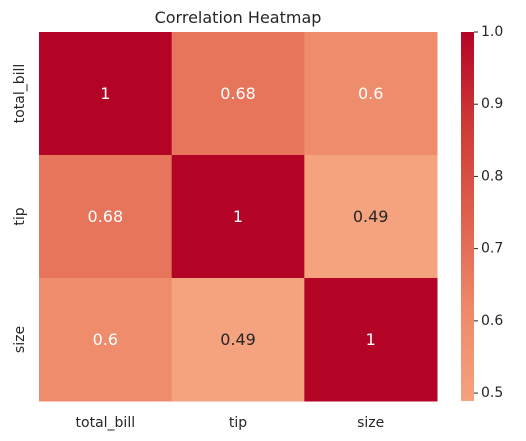 This screenshot has width=526, height=441. I want to click on colorbar-ticks: 0.5 0.6 0.7 0.8 0.9 1.0, so click(488, 212).